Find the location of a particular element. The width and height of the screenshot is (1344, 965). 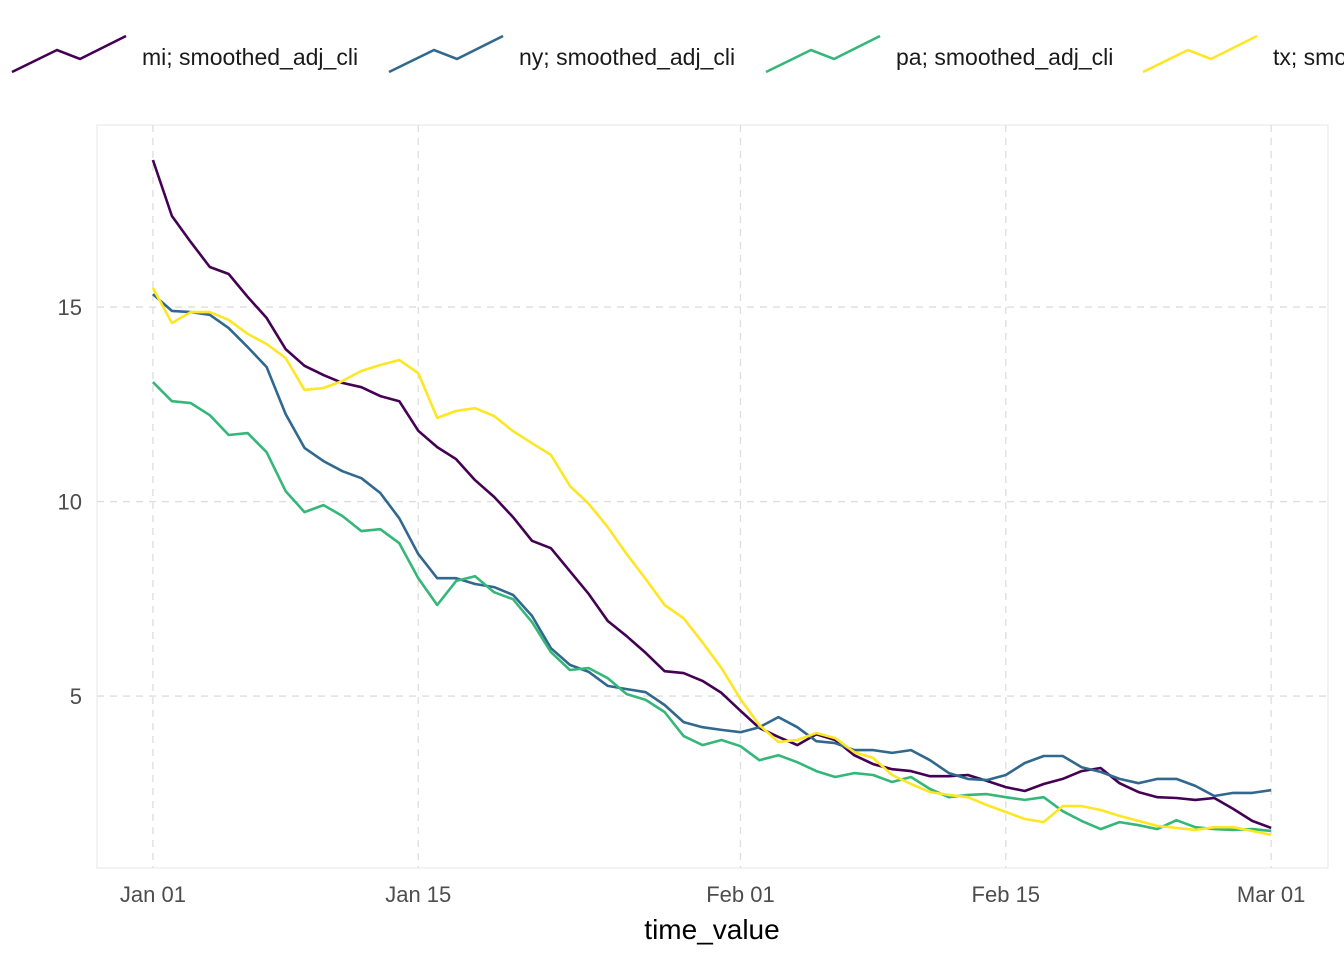

x-tick-label: Feb 01 is located at coordinates (740, 894).